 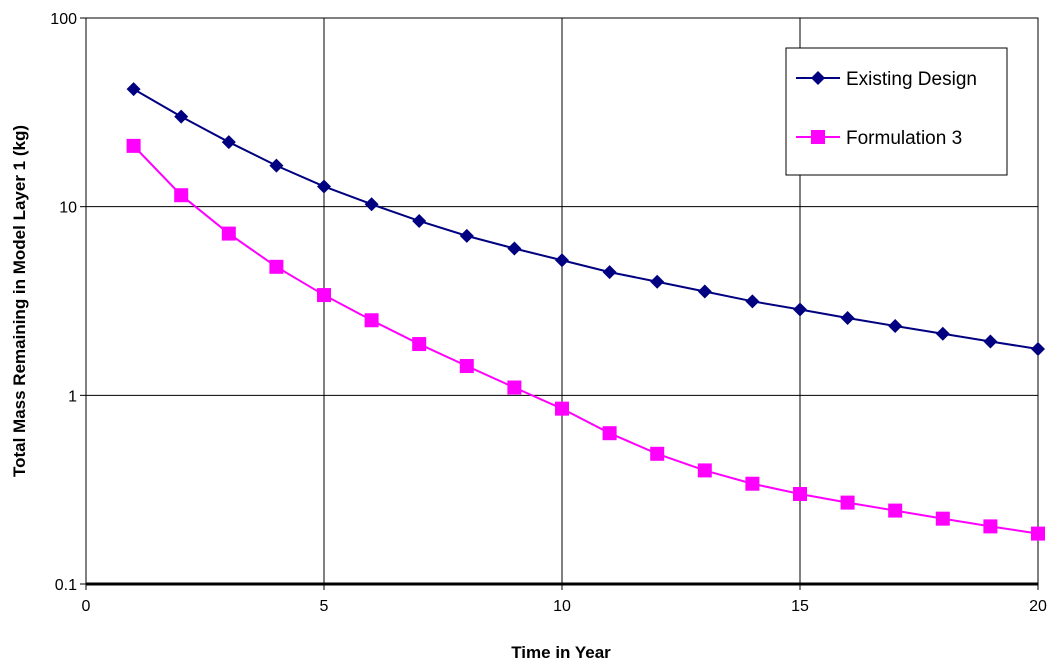 I want to click on x-tick-label: 0, so click(x=86, y=606).